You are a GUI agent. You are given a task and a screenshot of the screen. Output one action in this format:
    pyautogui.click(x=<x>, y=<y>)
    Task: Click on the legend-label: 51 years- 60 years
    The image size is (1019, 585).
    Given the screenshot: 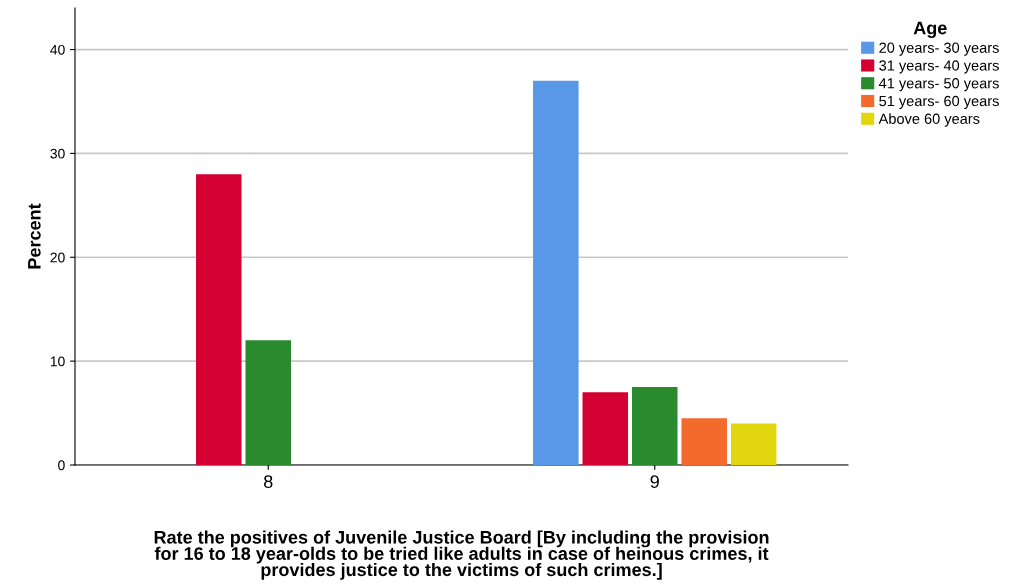 What is the action you would take?
    pyautogui.click(x=939, y=102)
    